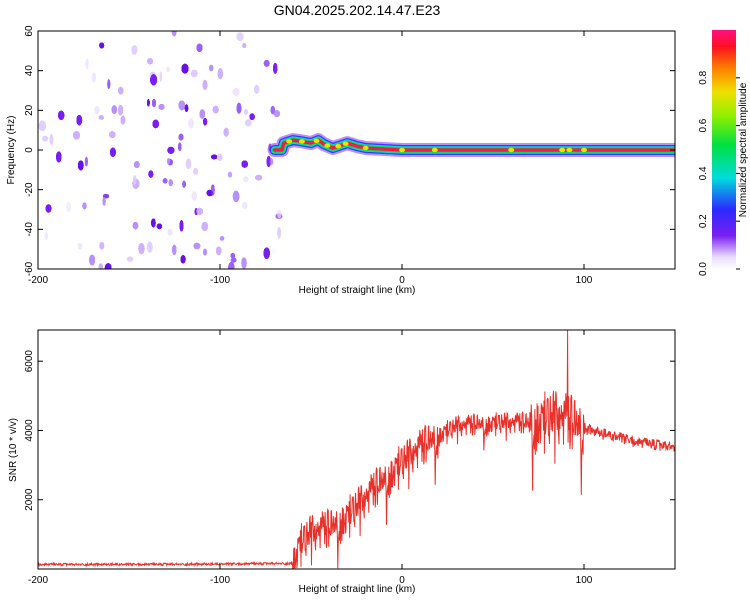 Image resolution: width=750 pixels, height=600 pixels. Describe the element at coordinates (11, 150) in the screenshot. I see `spectrogram-y-label: Frequency (Hz)` at that location.